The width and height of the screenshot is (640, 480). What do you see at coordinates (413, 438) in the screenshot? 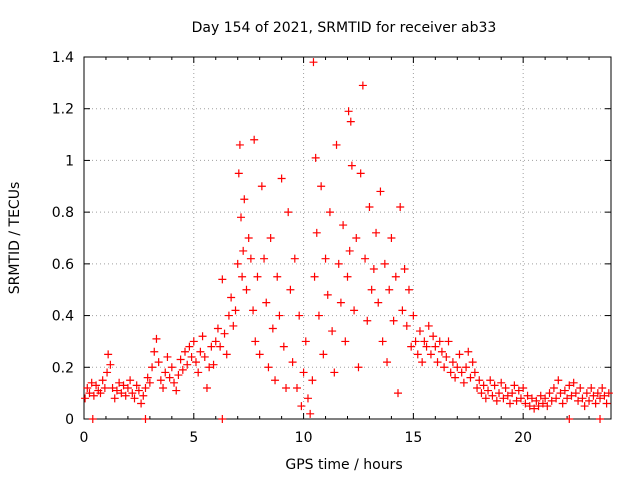
I see `x-tick-label: 15` at bounding box center [413, 438].